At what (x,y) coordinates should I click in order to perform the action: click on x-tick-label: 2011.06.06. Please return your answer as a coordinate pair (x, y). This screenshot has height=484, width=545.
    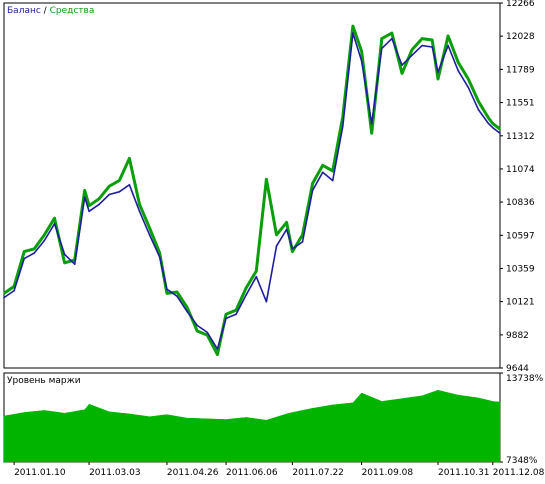
    Looking at the image, I should click on (252, 473).